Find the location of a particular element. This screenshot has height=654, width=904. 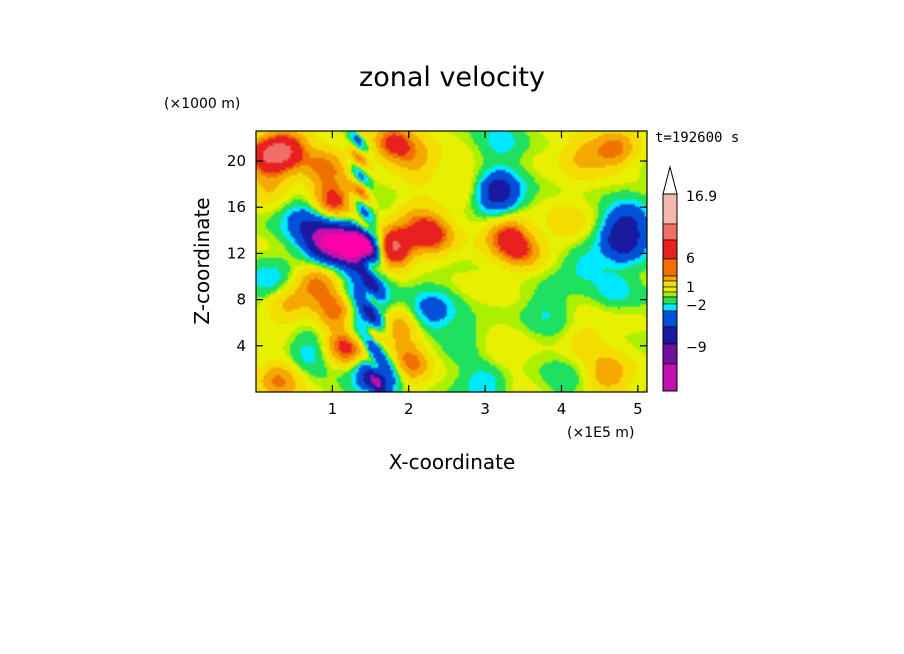

x-tick-label: 4 is located at coordinates (562, 409).